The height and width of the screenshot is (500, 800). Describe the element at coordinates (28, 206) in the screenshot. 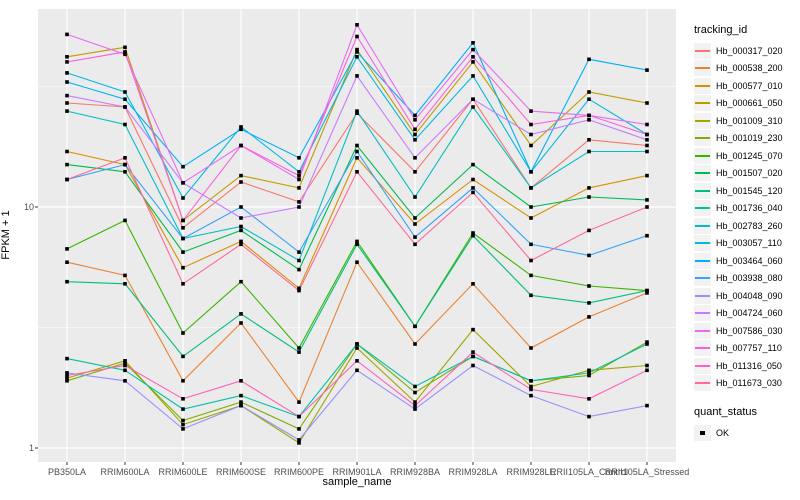

I see `y-tick-label: 10` at that location.